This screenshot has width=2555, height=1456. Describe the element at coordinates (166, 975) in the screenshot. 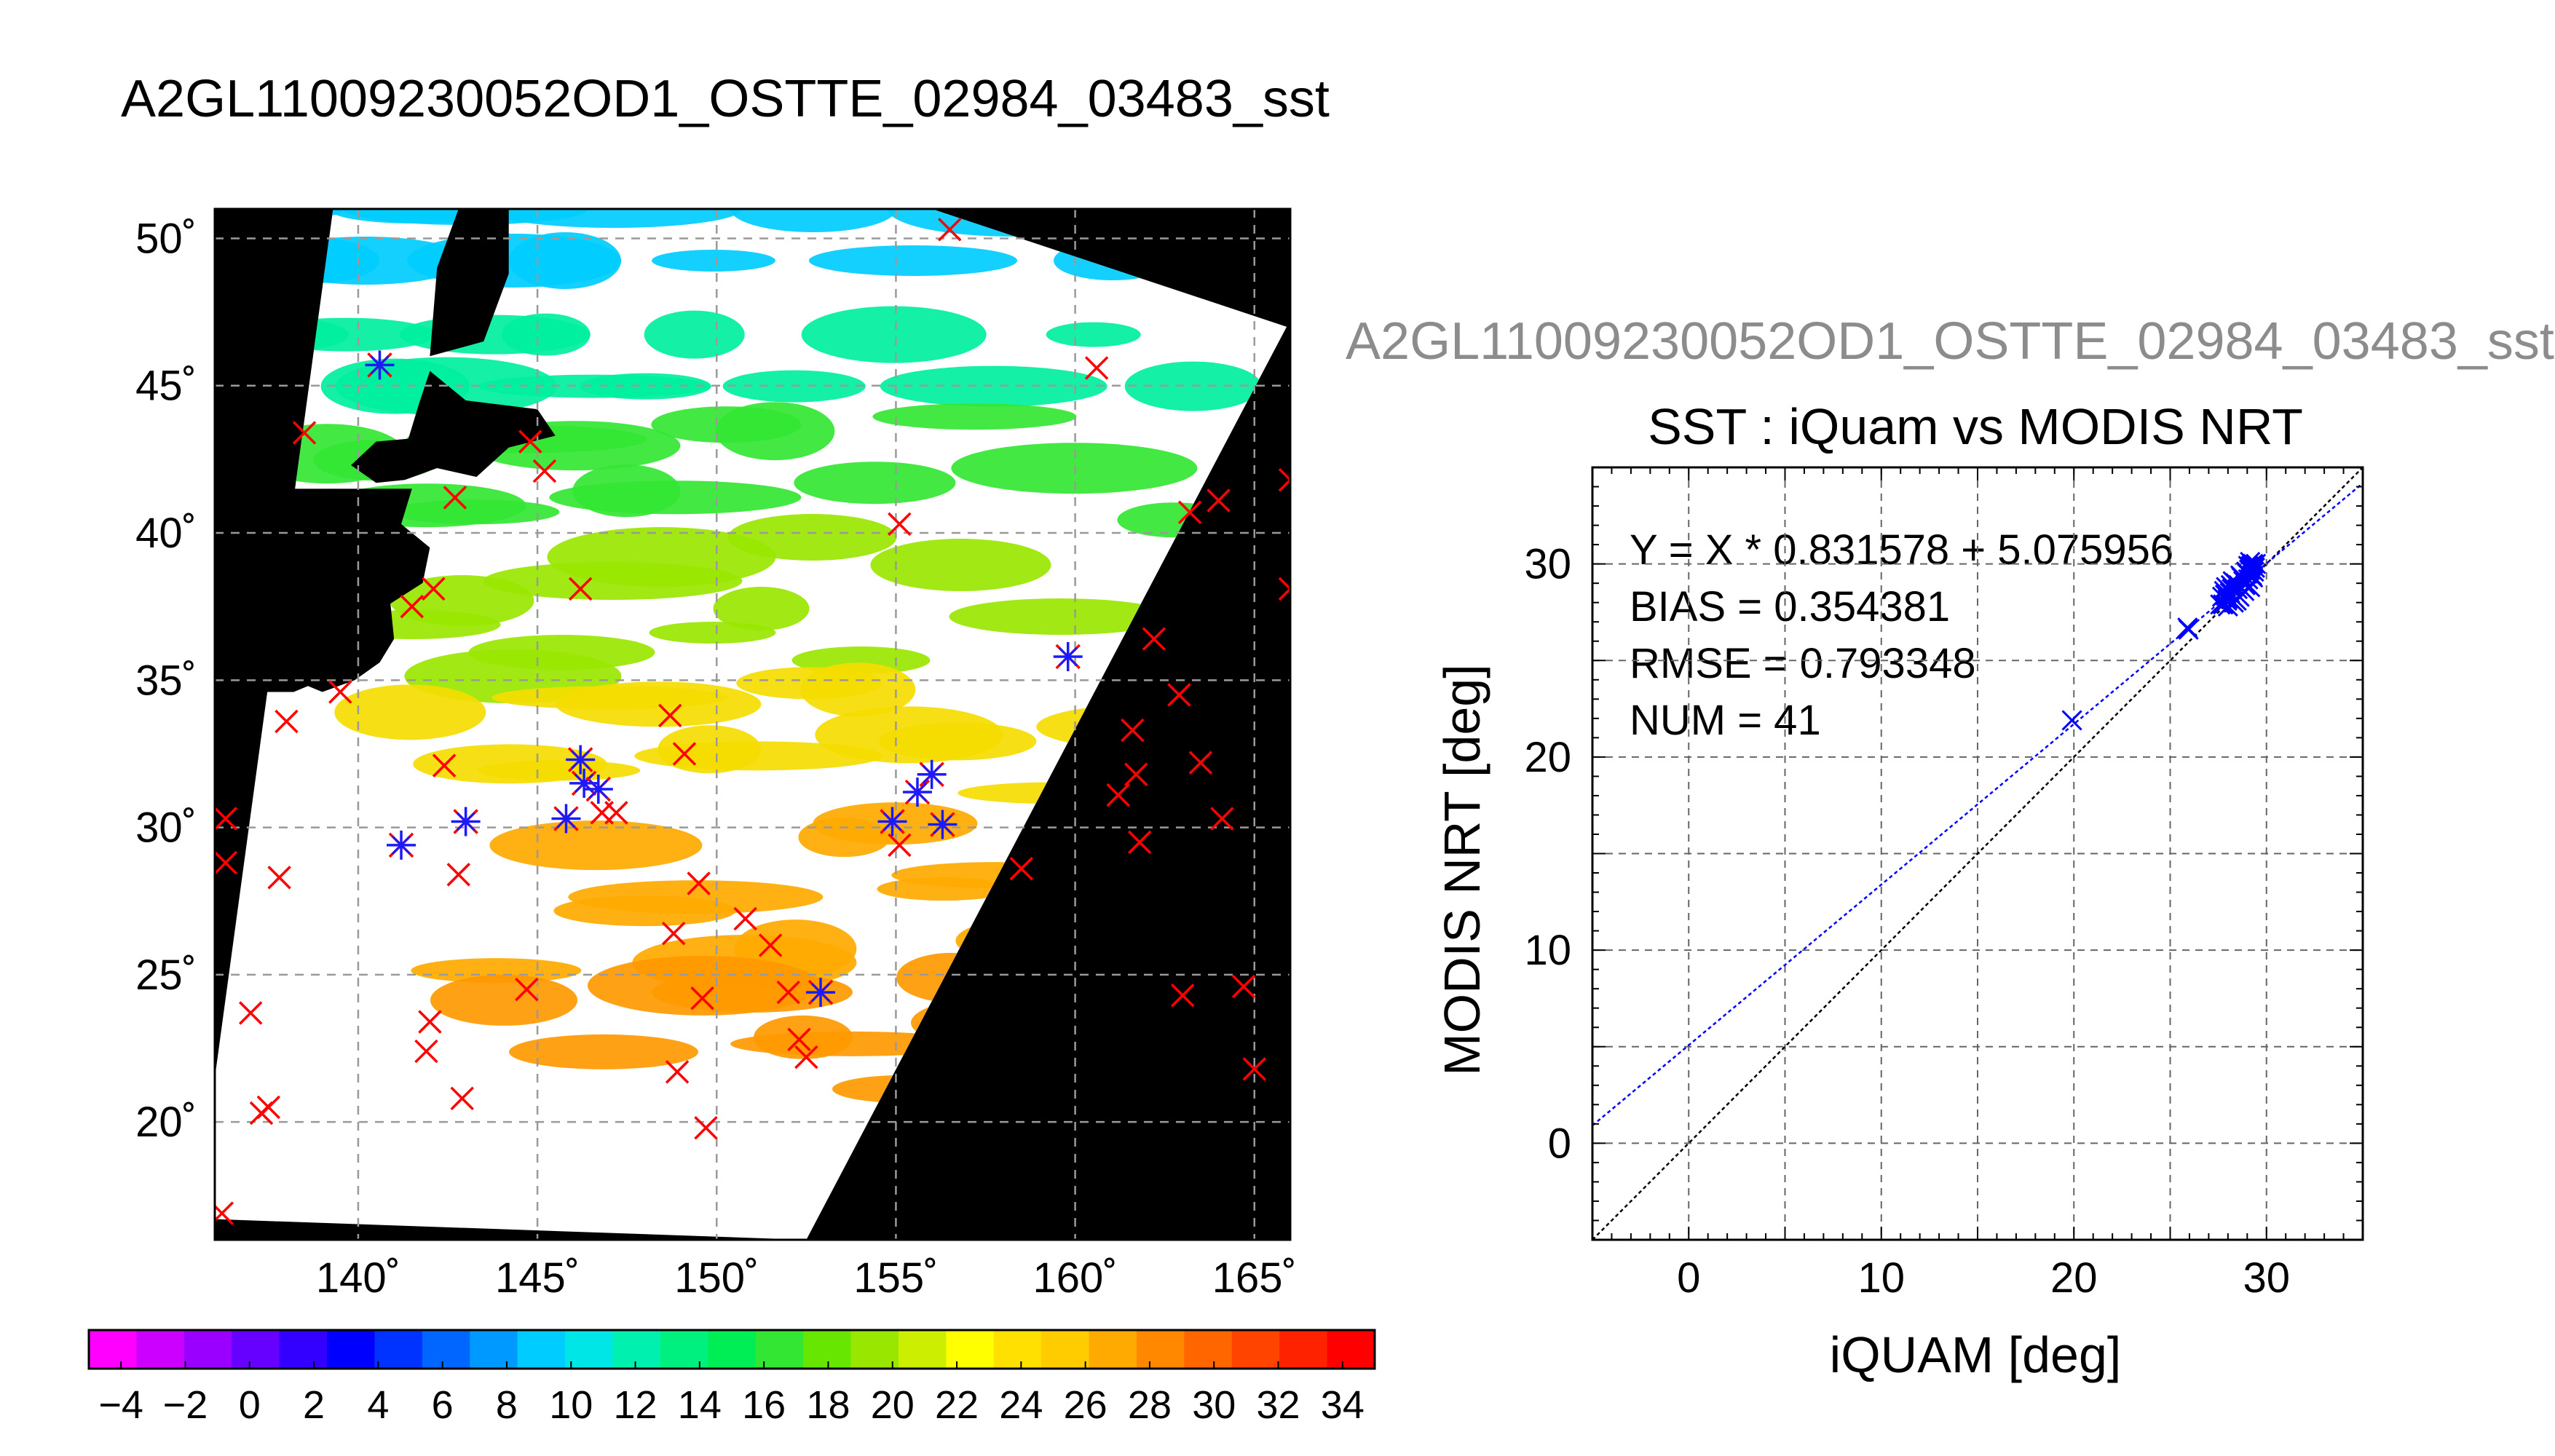

I see `lat-tick-label: 25˚` at that location.